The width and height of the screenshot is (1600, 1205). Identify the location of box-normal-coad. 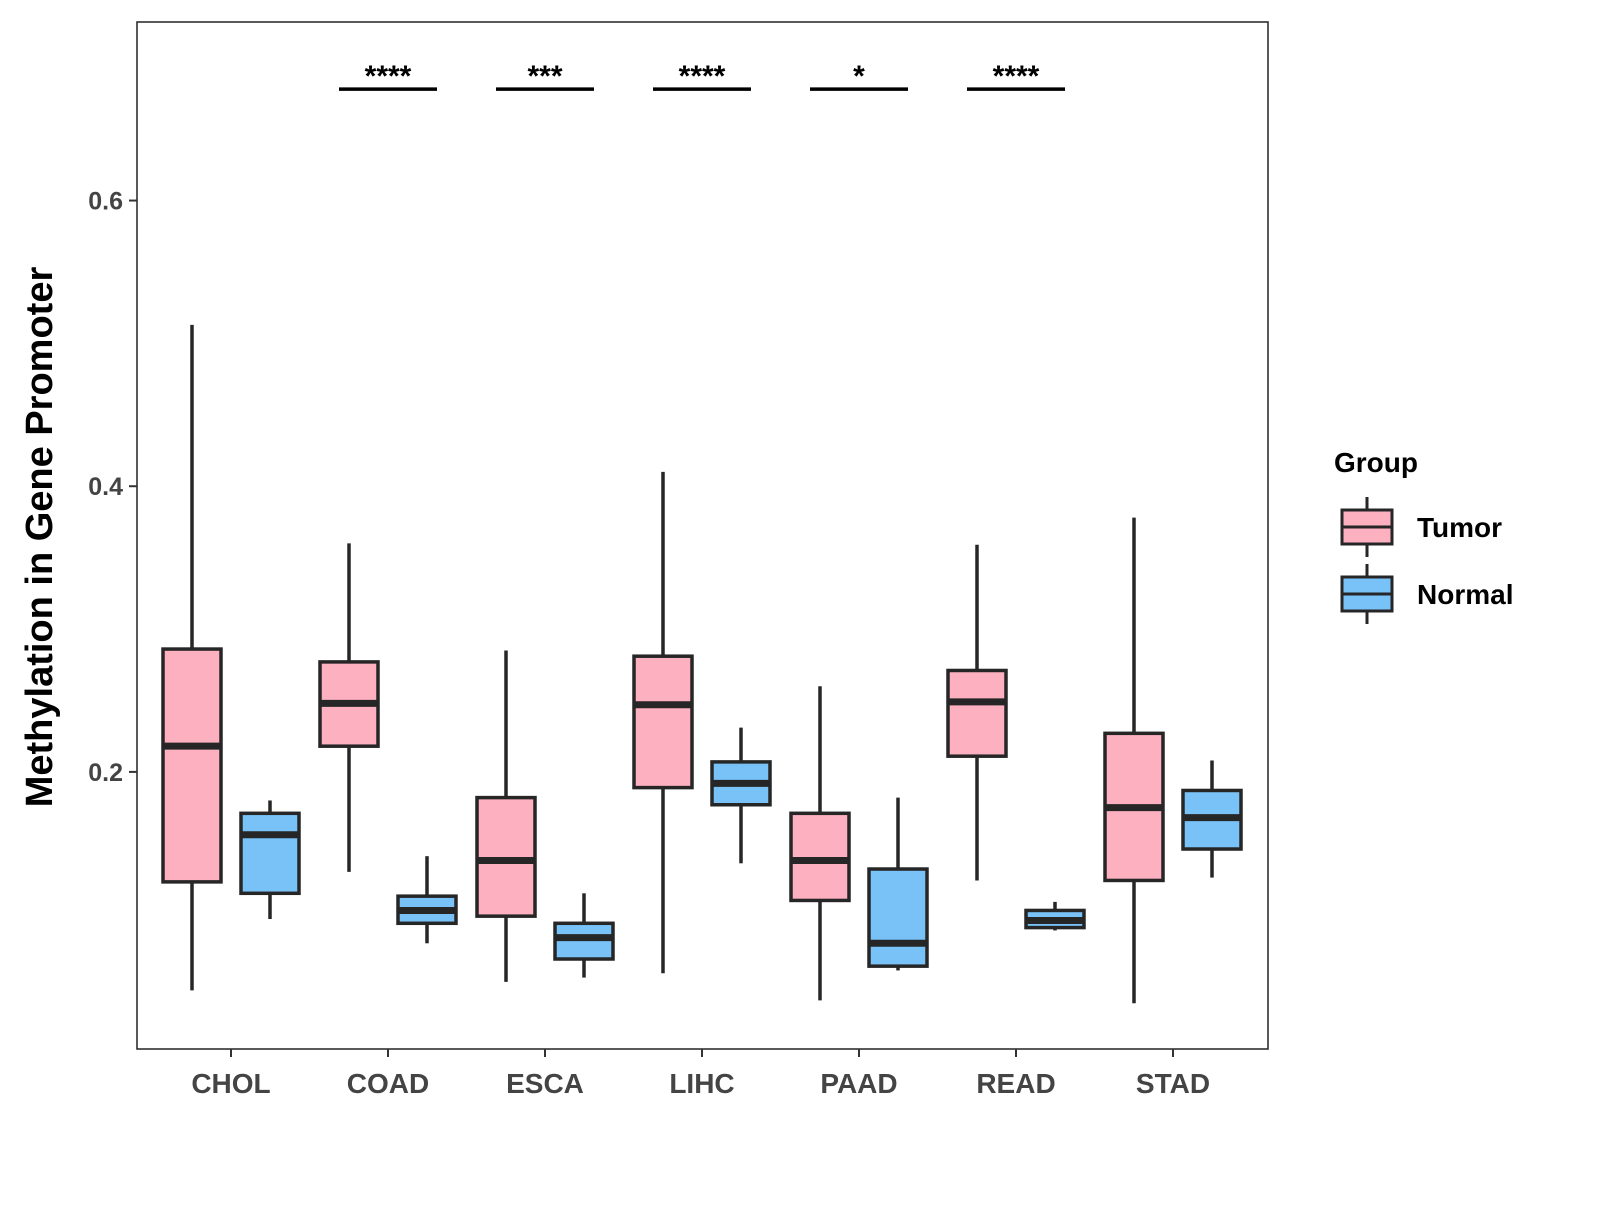
(427, 900).